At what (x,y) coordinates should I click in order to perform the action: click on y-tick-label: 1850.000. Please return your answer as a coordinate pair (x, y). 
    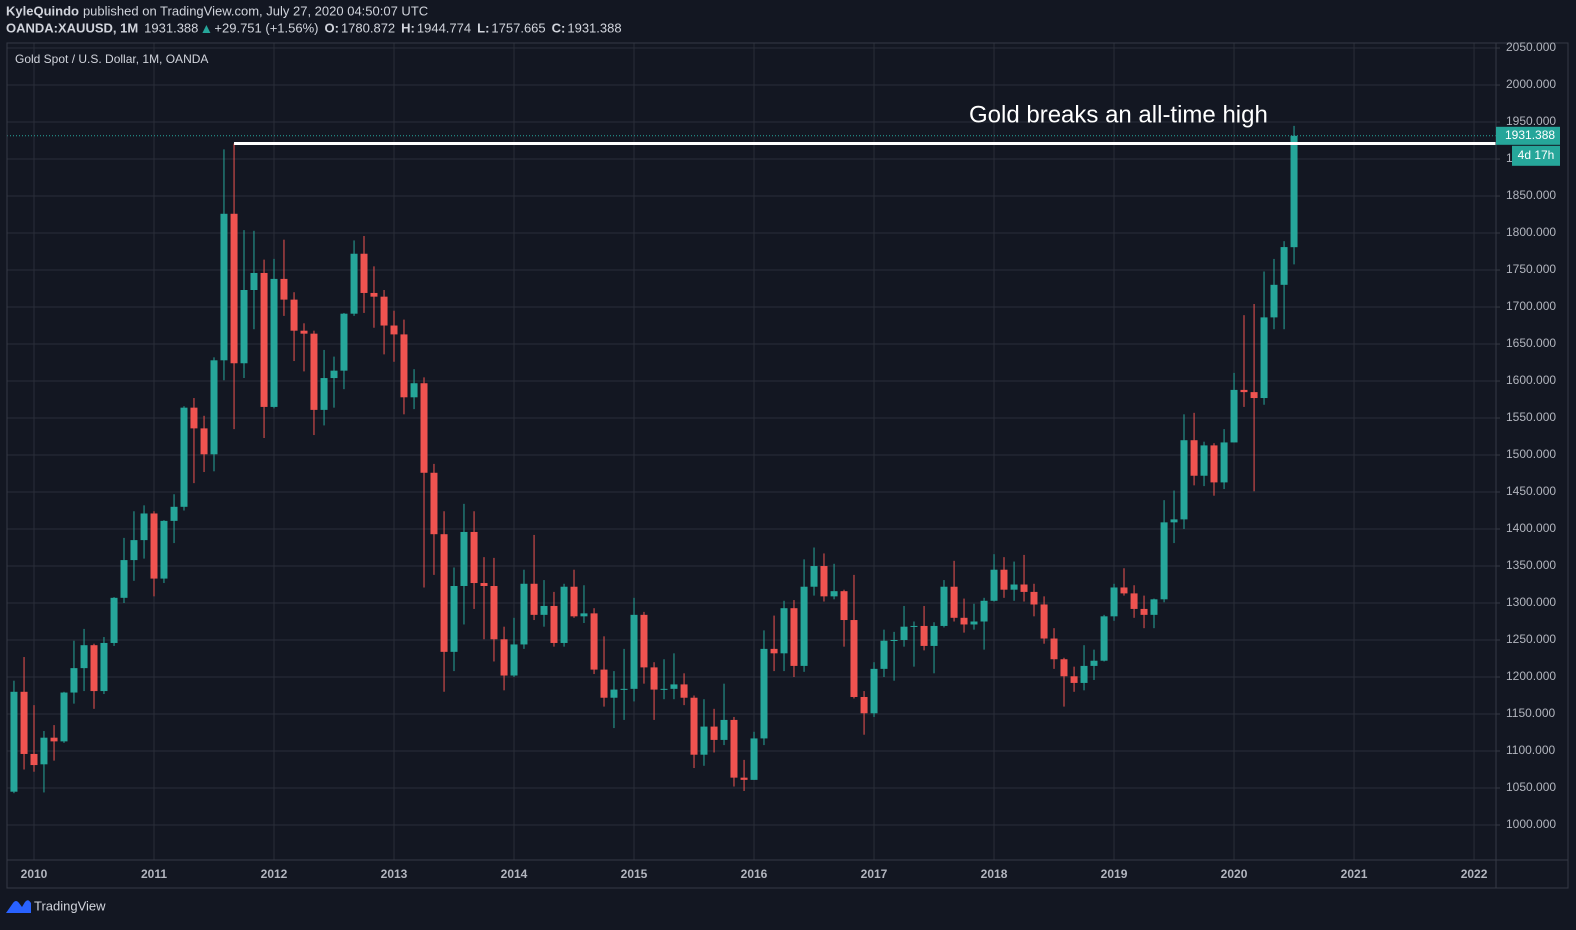
    Looking at the image, I should click on (1531, 195).